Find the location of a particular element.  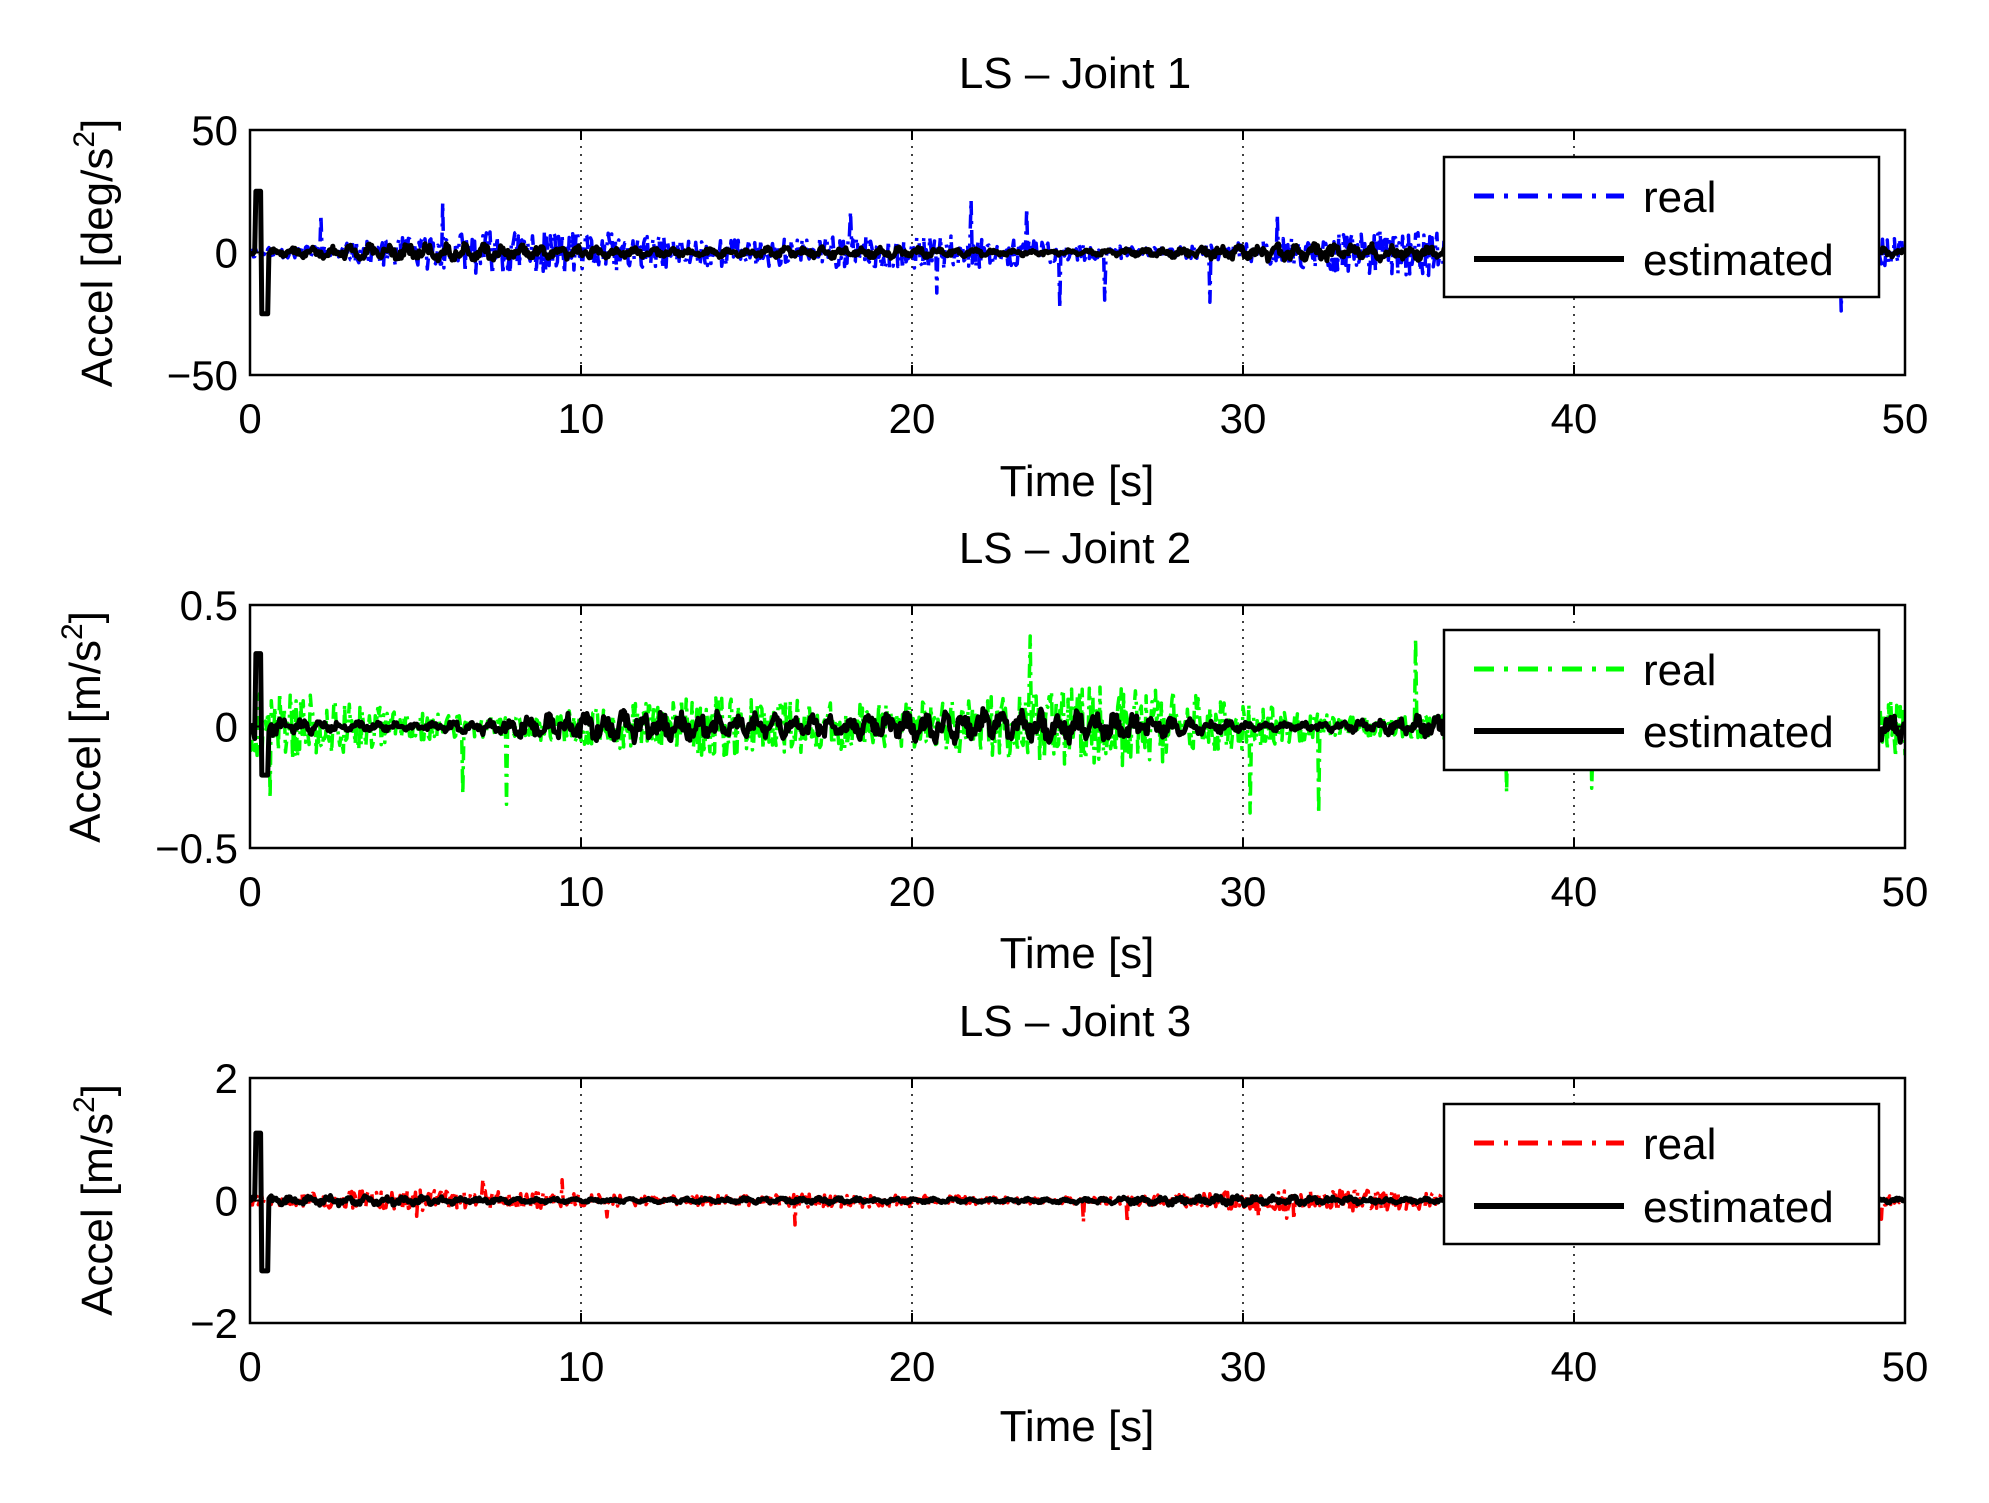

panel-2-xtick-label-50: 50 is located at coordinates (1905, 891).